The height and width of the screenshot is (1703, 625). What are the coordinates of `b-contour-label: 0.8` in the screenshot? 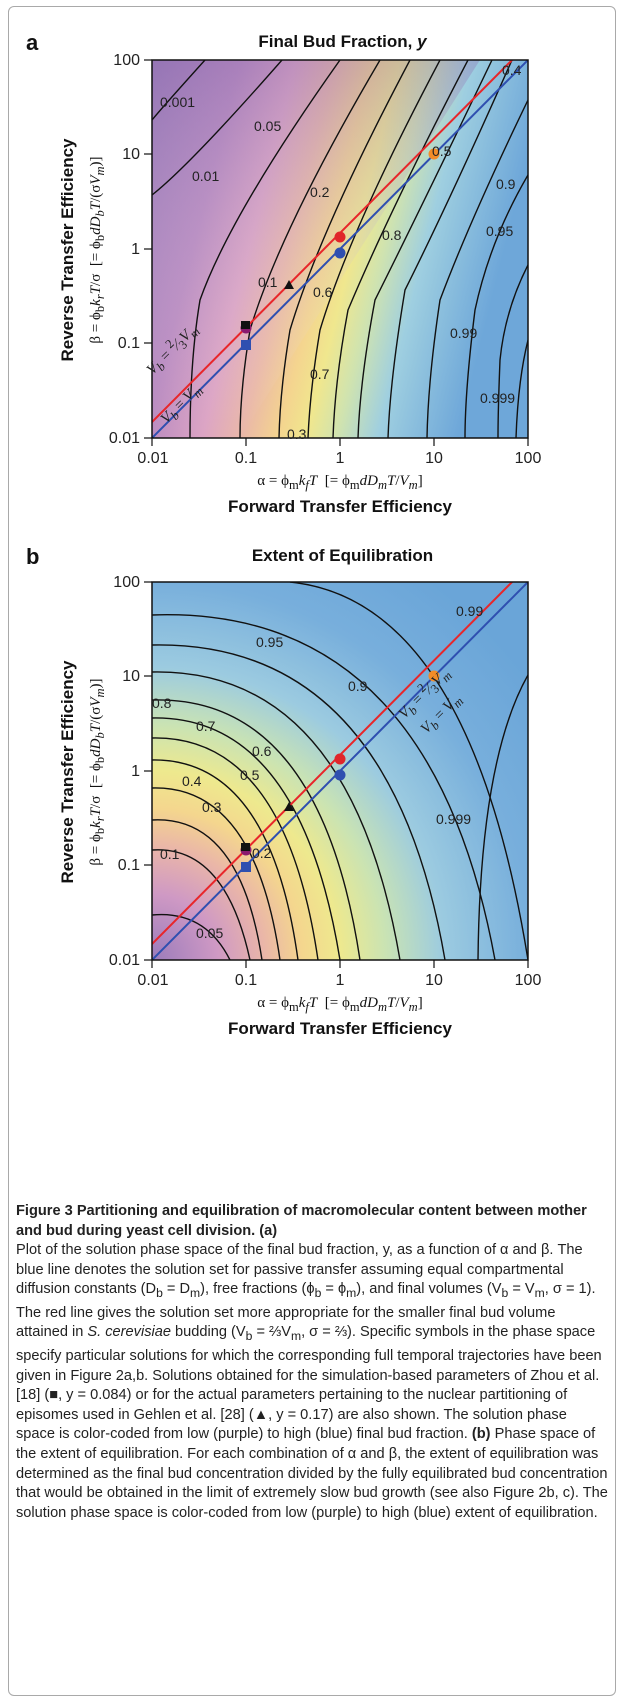 It's located at (162, 703).